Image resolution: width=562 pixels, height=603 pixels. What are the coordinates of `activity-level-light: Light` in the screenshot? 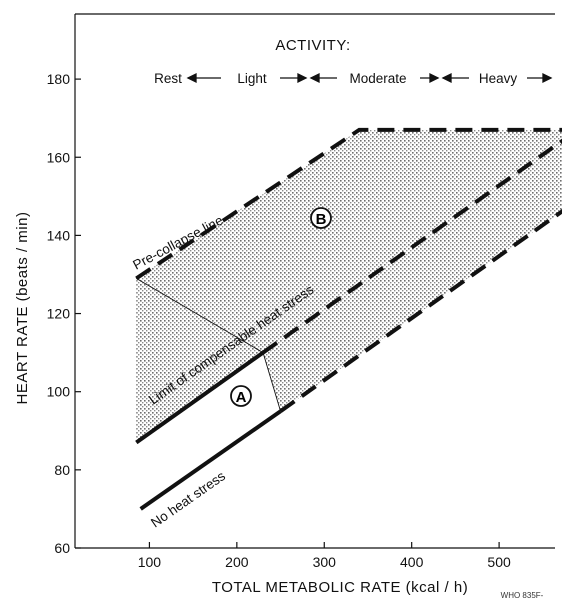 It's located at (252, 78).